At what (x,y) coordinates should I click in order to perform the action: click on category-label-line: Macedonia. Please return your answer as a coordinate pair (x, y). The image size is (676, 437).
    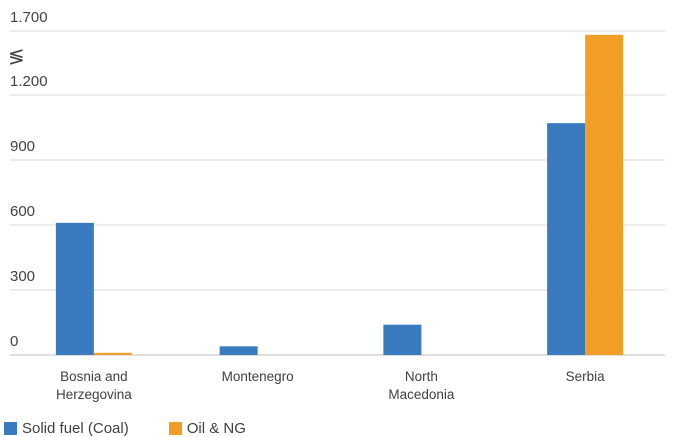
    Looking at the image, I should click on (421, 394).